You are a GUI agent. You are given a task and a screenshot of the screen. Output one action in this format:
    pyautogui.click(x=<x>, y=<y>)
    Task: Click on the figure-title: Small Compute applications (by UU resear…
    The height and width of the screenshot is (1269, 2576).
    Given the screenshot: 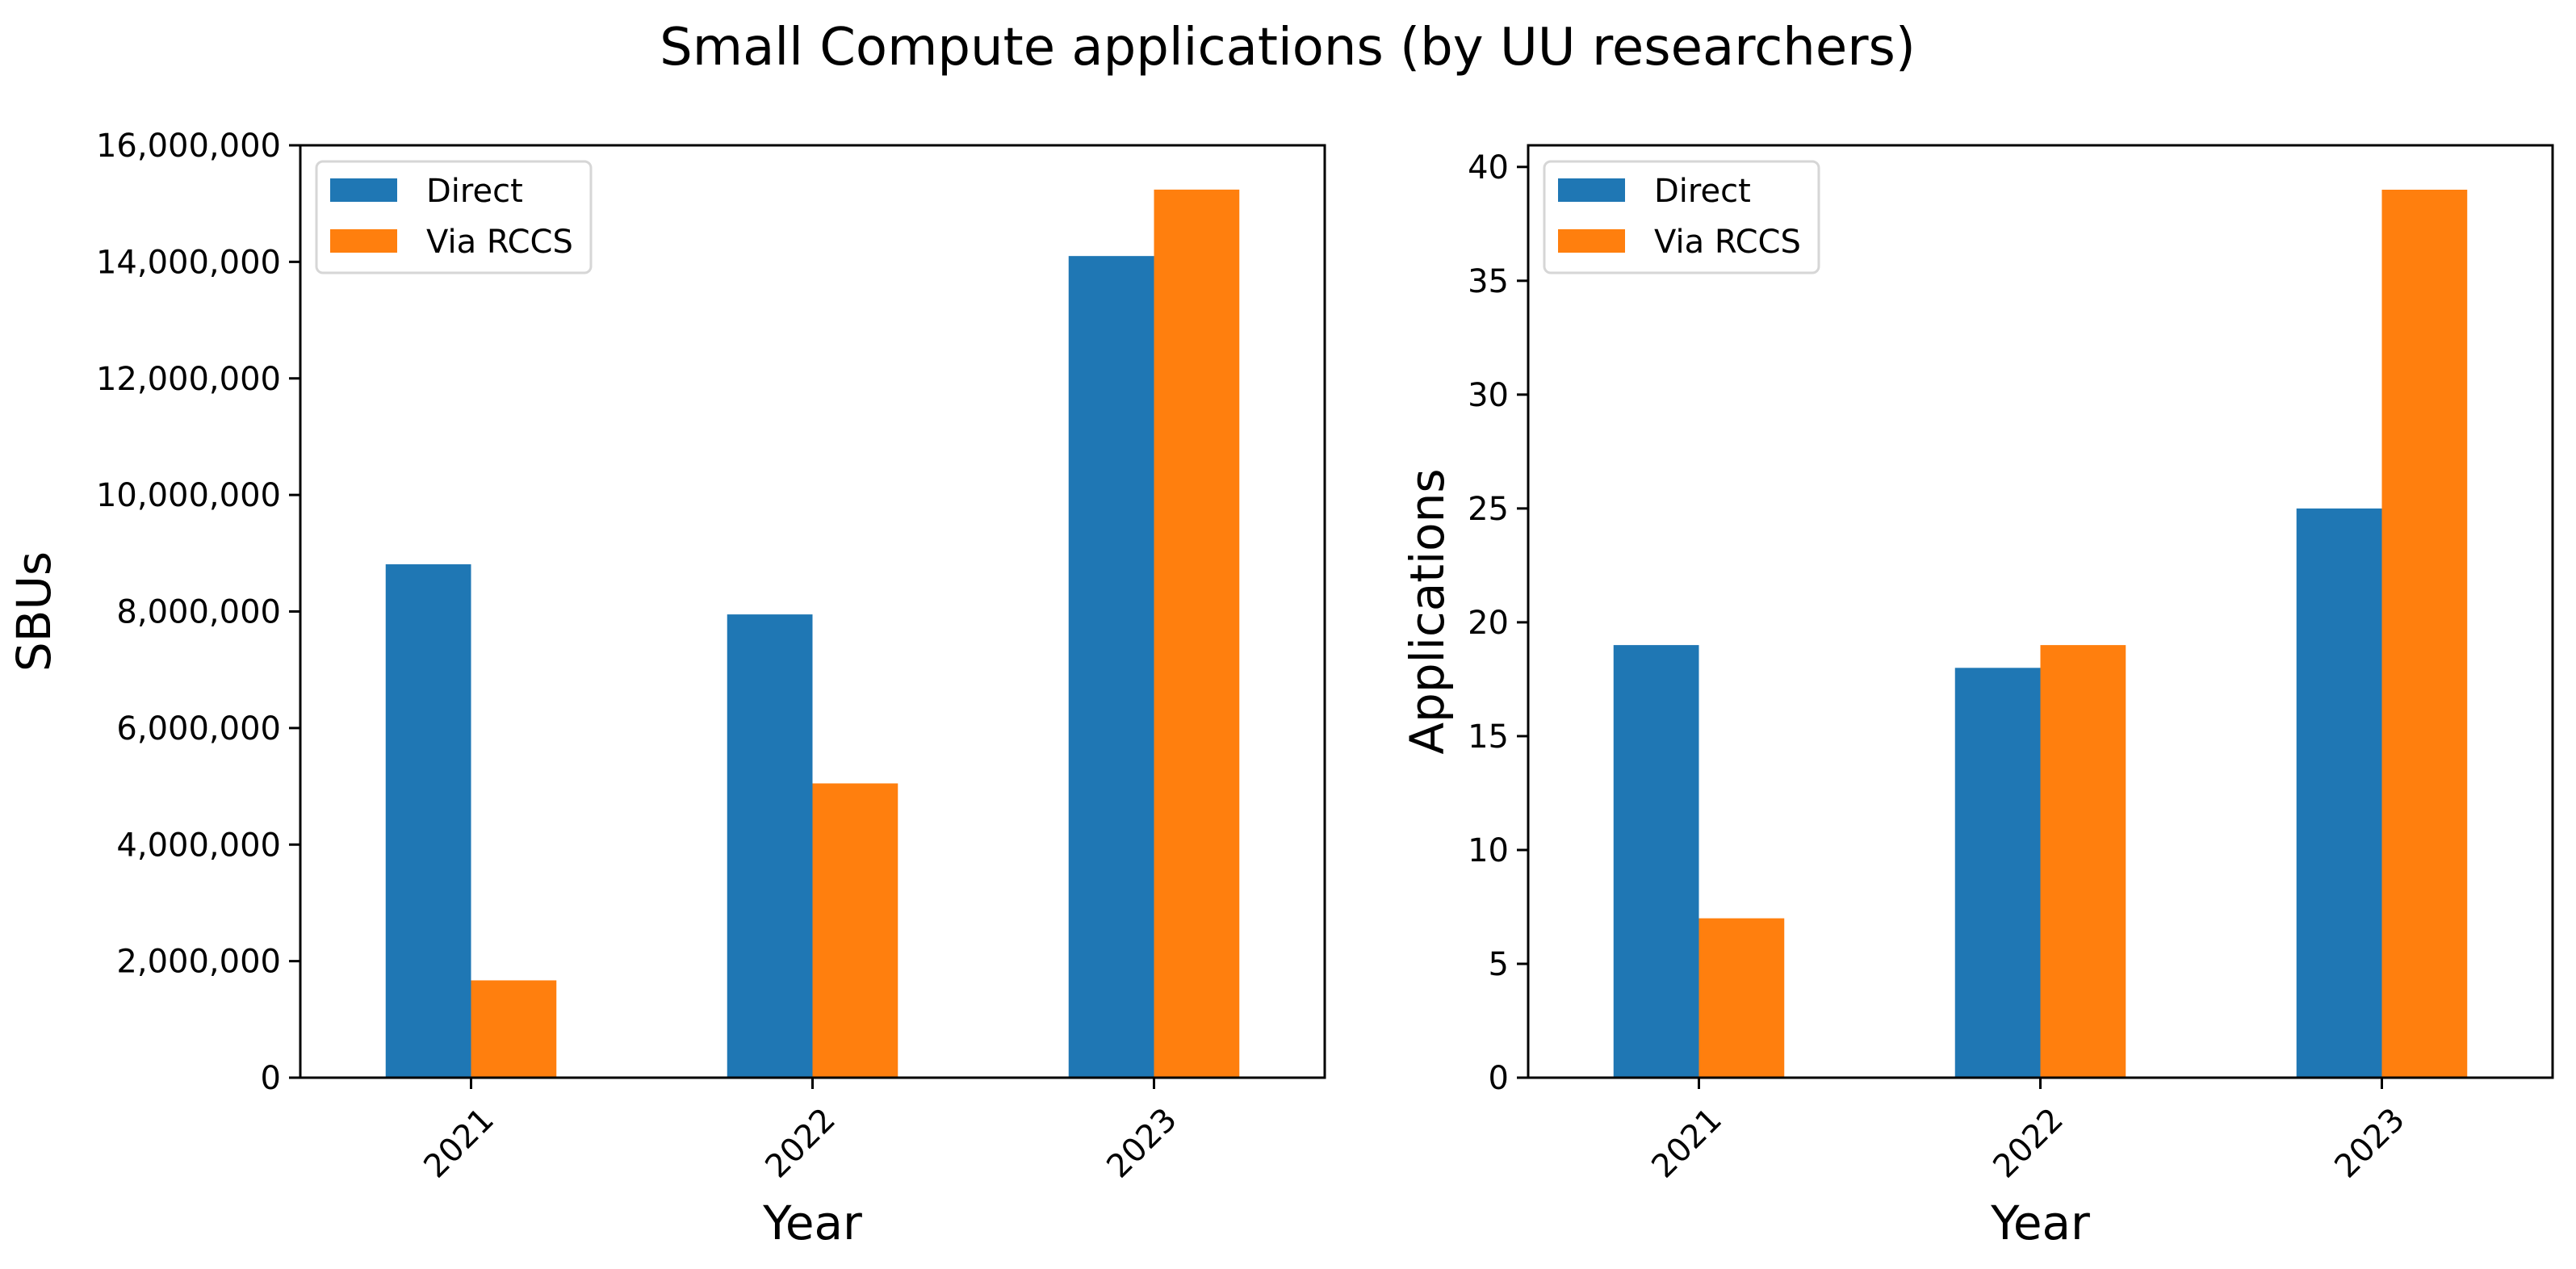 What is the action you would take?
    pyautogui.click(x=1288, y=47)
    